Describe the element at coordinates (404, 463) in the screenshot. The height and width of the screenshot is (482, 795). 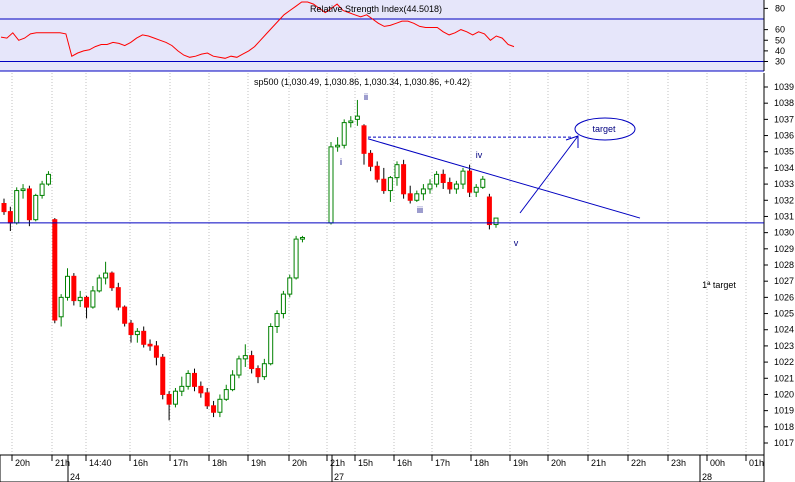
I see `x-tick-label: 16h` at that location.